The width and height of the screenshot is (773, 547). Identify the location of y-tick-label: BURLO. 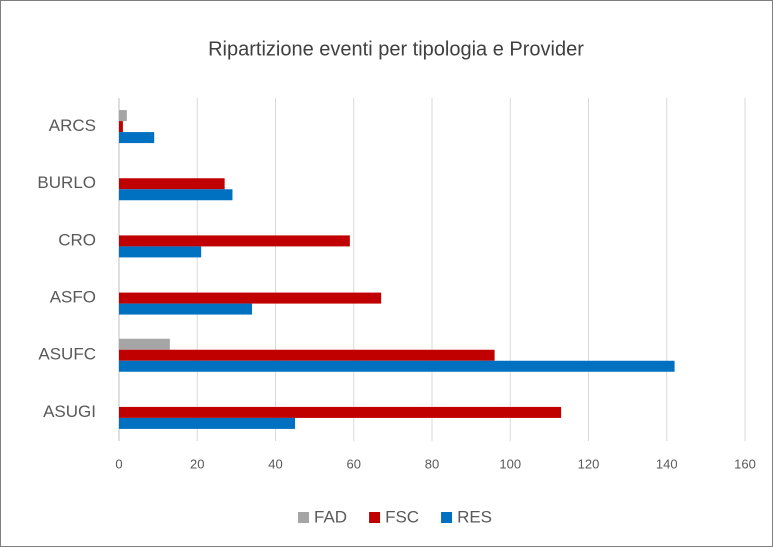
(66, 182).